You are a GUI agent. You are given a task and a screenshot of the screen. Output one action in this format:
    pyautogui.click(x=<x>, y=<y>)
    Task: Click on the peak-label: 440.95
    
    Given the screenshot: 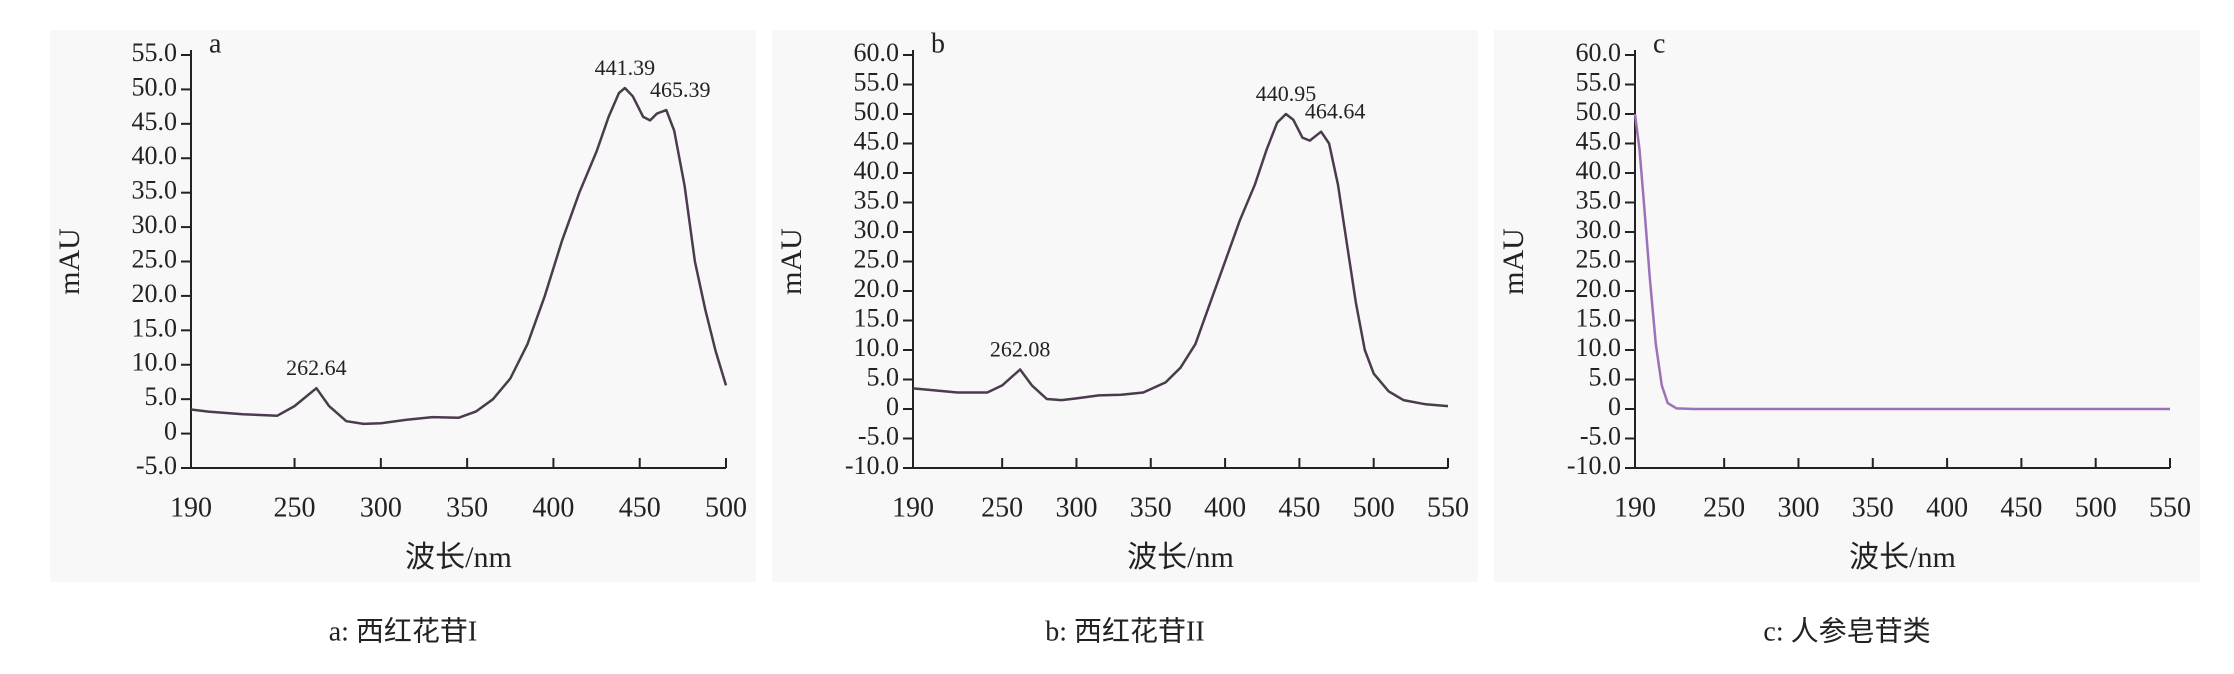 What is the action you would take?
    pyautogui.click(x=1286, y=93)
    